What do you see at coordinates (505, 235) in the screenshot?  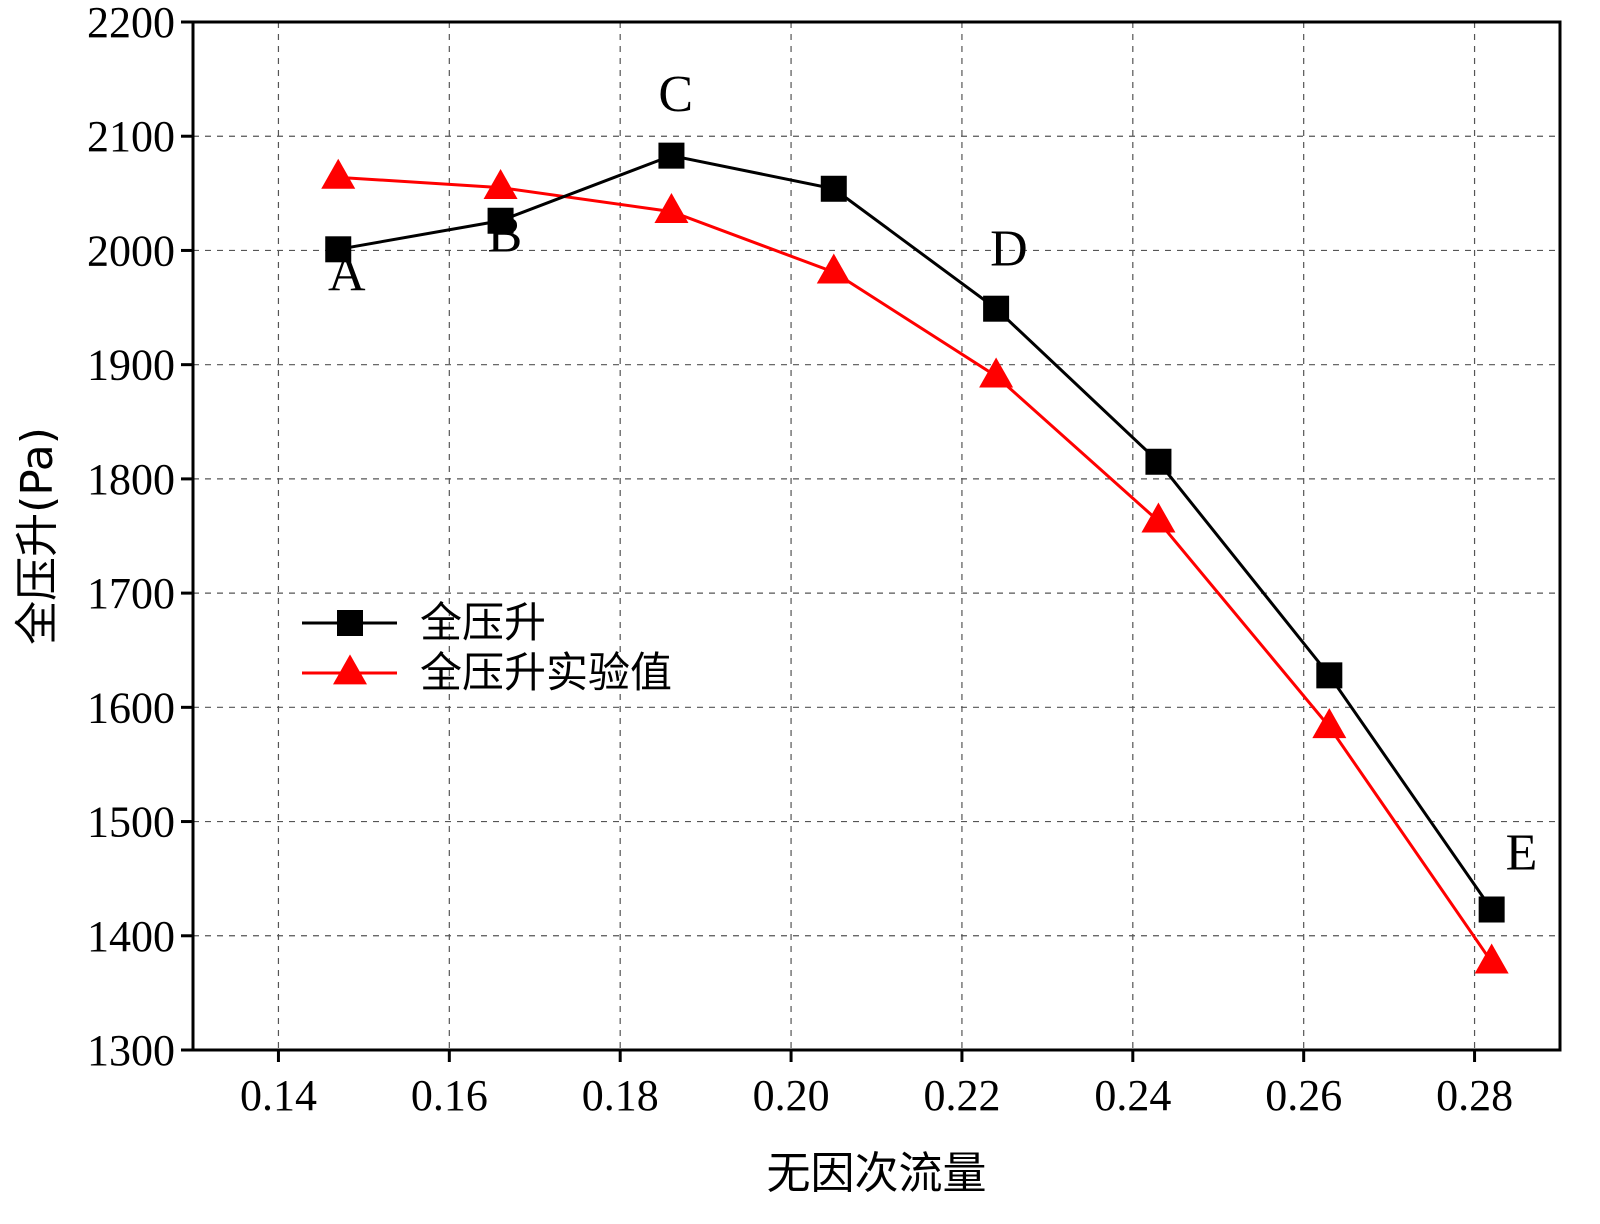 I see `point-label: B` at bounding box center [505, 235].